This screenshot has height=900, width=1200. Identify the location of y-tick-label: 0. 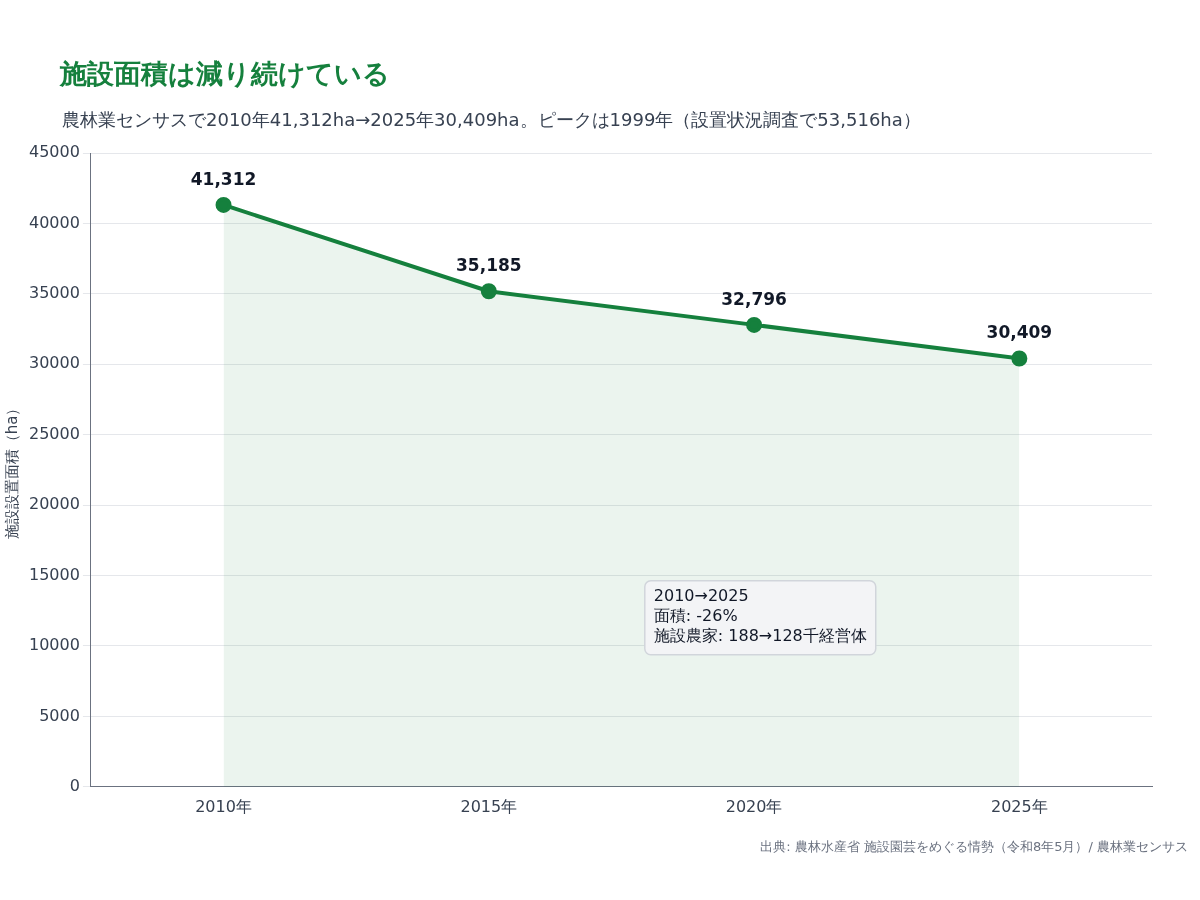
(74, 785).